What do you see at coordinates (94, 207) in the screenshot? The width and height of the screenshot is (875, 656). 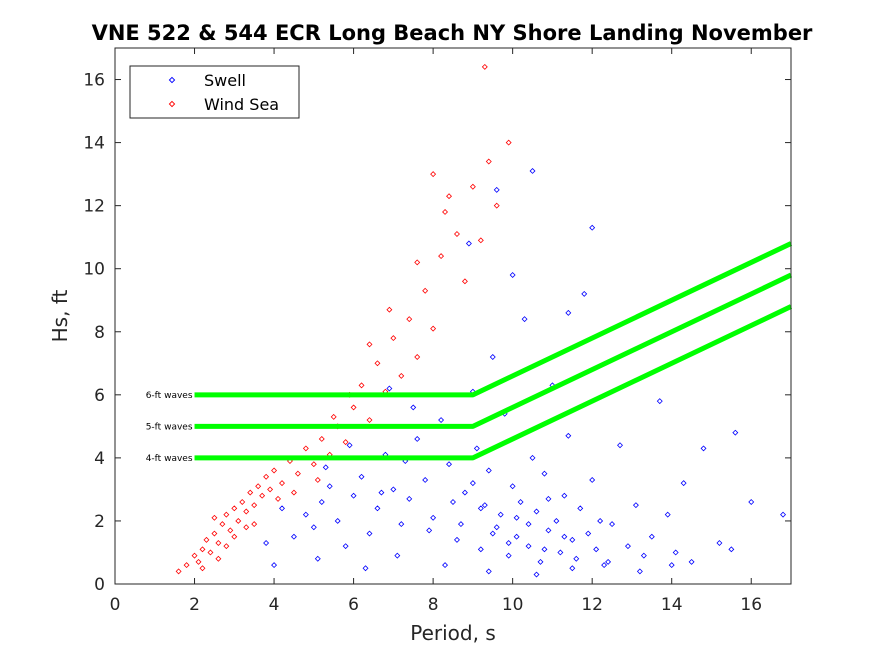 I see `y-tick-label-6: 12` at bounding box center [94, 207].